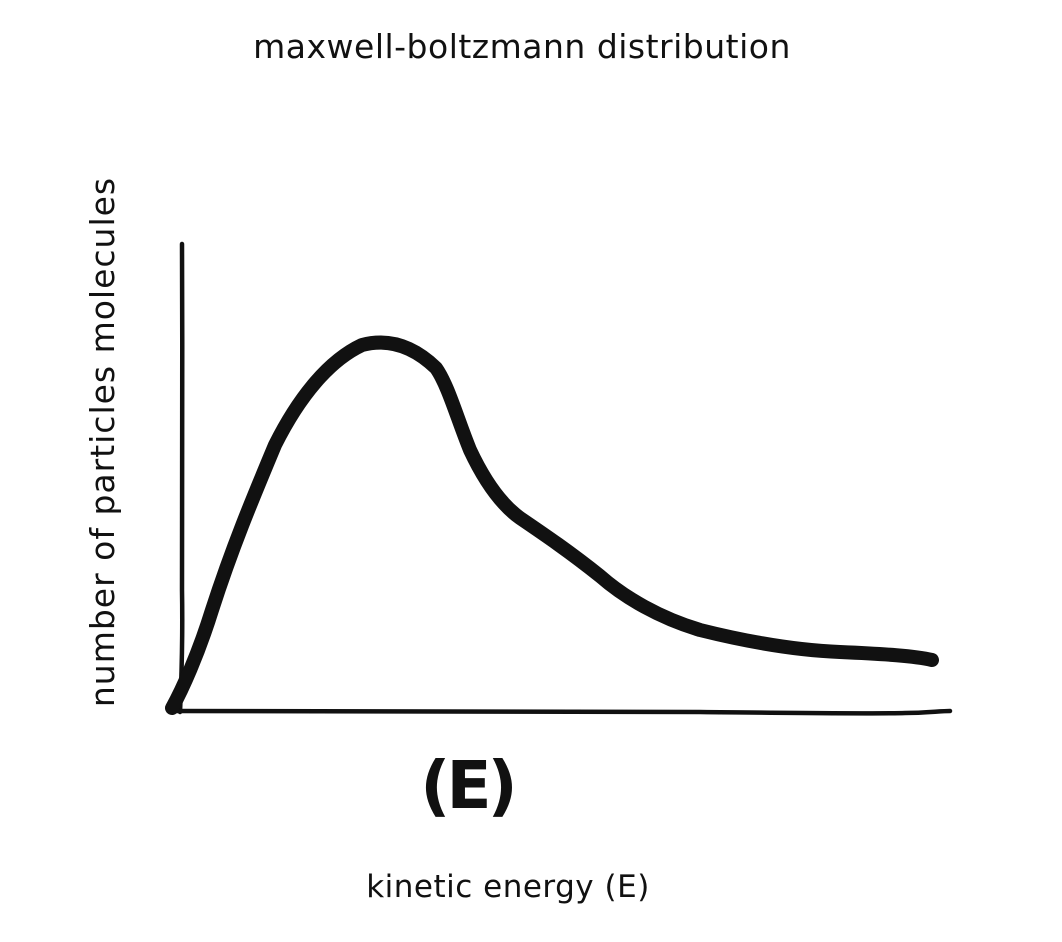 This screenshot has height=942, width=1062. I want to click on y-axis-label: number of particles molecules, so click(102, 442).